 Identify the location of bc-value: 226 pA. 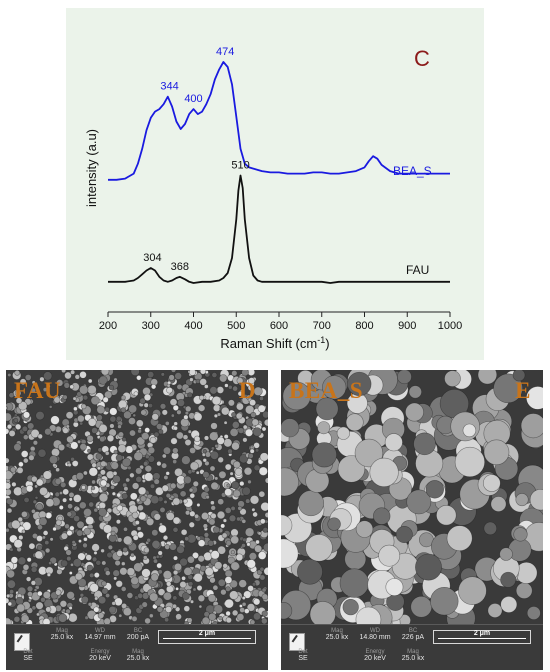
(413, 637).